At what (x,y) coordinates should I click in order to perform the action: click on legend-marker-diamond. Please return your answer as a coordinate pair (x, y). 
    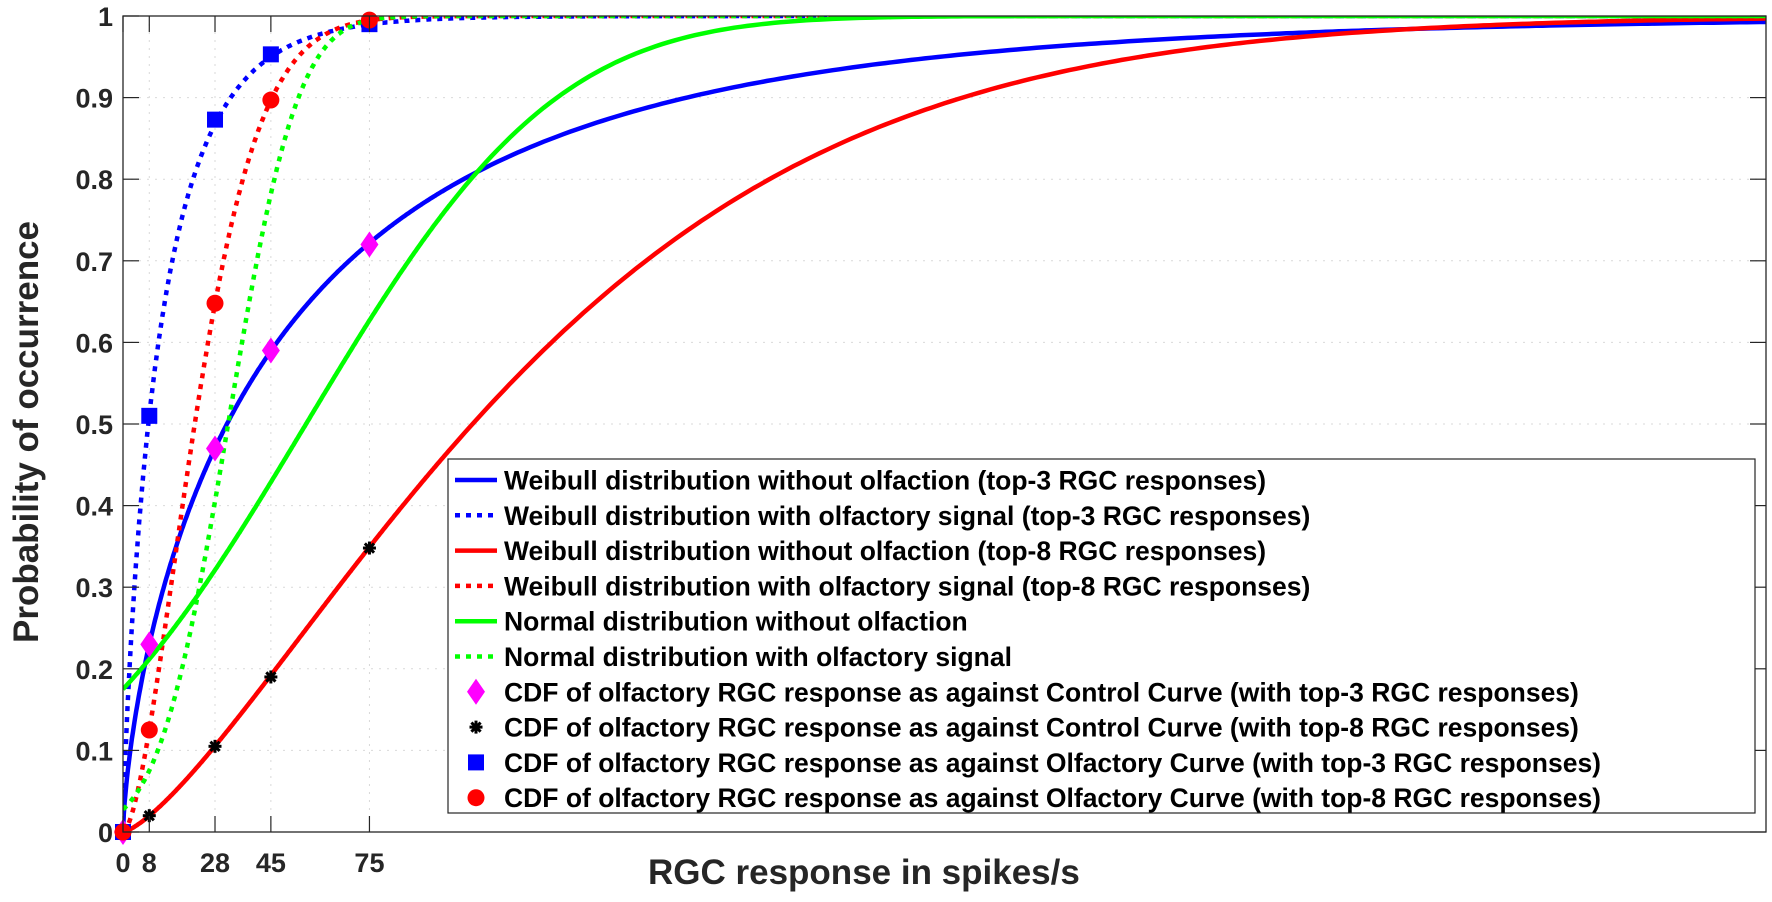
    Looking at the image, I should click on (476, 691).